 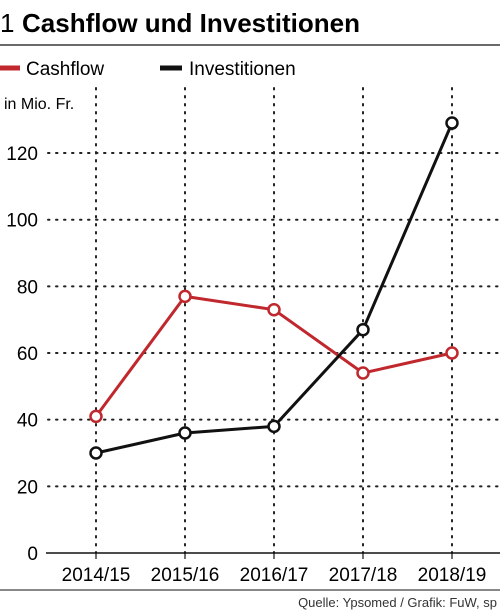 What do you see at coordinates (148, 69) in the screenshot?
I see `legend: Cashflow Investitionen` at bounding box center [148, 69].